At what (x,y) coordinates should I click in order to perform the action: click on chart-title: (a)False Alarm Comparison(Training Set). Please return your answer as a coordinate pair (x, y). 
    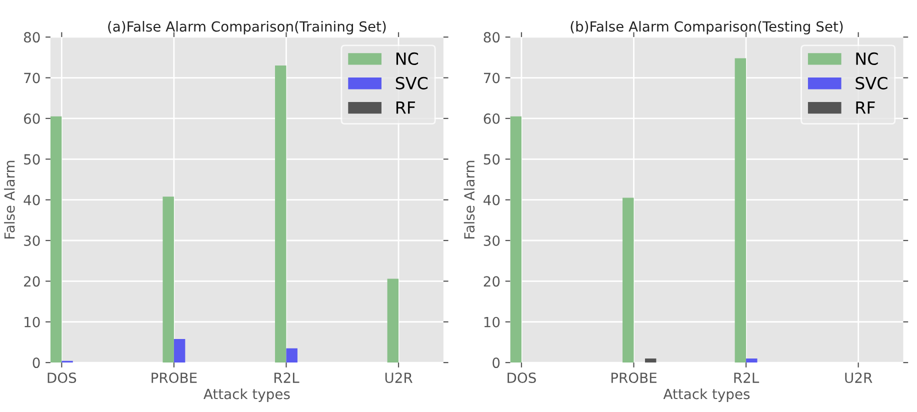
    Looking at the image, I should click on (247, 27).